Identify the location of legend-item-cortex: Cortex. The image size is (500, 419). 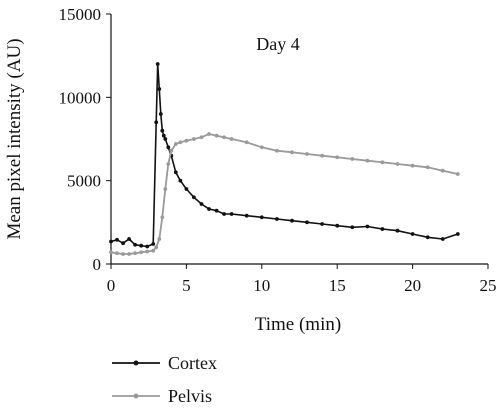
(164, 363).